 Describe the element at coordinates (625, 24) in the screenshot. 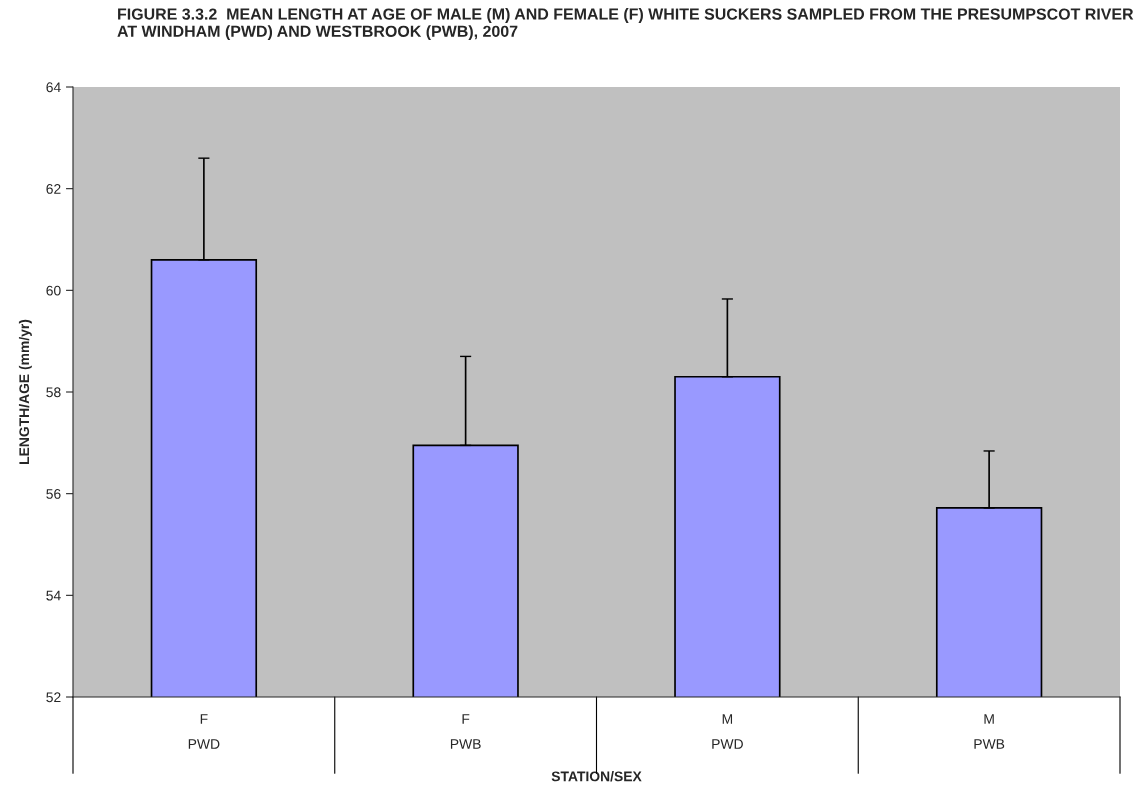

I see `chart-title: FIGURE 3.3.2 MEAN LENGTH AT AGE OF MALE (M) AND FEMALE (F) WHITE SUCKERS SAMPLED FROM THE PRESUMPSCOT RIVER AT WINDHAM (PWD) AND WESTBROOK (PWB), 2007` at that location.